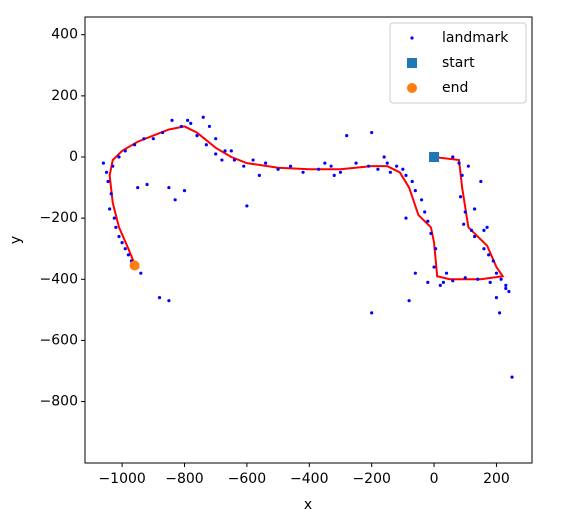 The height and width of the screenshot is (521, 563). I want to click on y-tick-label: 200, so click(64, 96).